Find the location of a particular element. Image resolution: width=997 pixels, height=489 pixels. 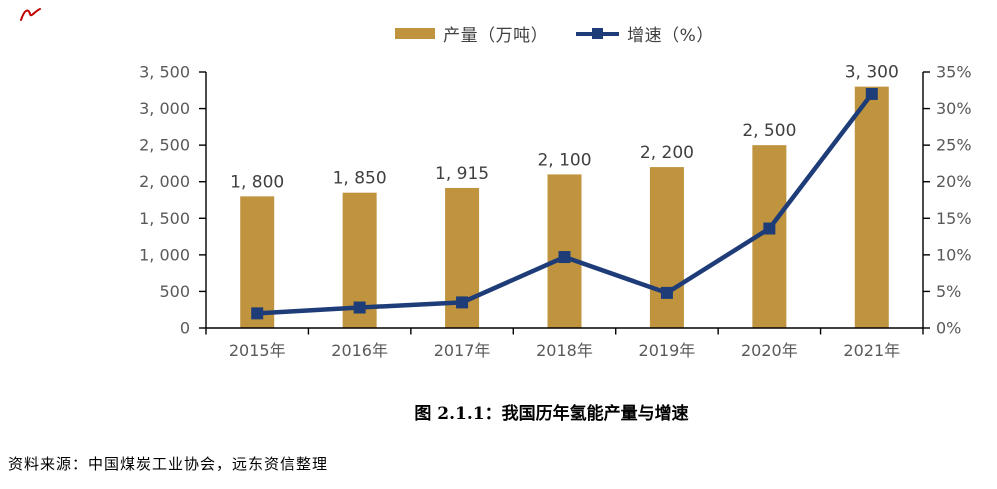

legend-label: 增速（%） is located at coordinates (670, 36).